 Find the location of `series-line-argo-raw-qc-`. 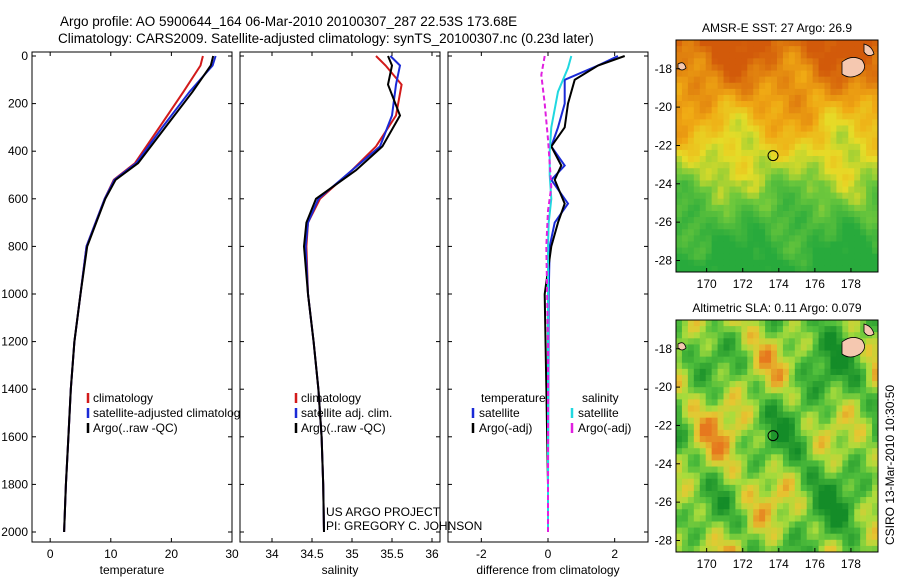

series-line-argo-raw-qc- is located at coordinates (139, 294).